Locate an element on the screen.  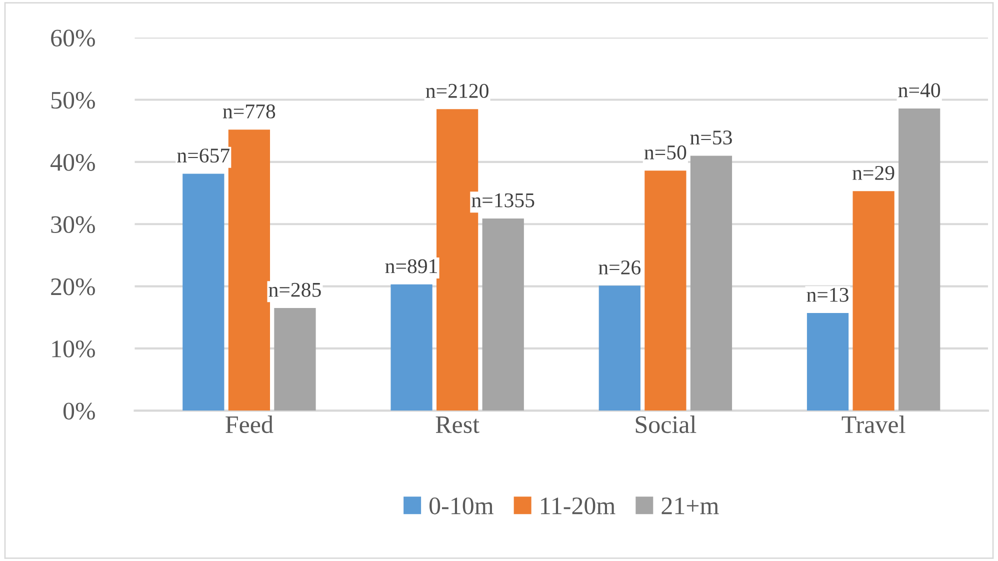
y-tick-label: 20% is located at coordinates (73, 287).